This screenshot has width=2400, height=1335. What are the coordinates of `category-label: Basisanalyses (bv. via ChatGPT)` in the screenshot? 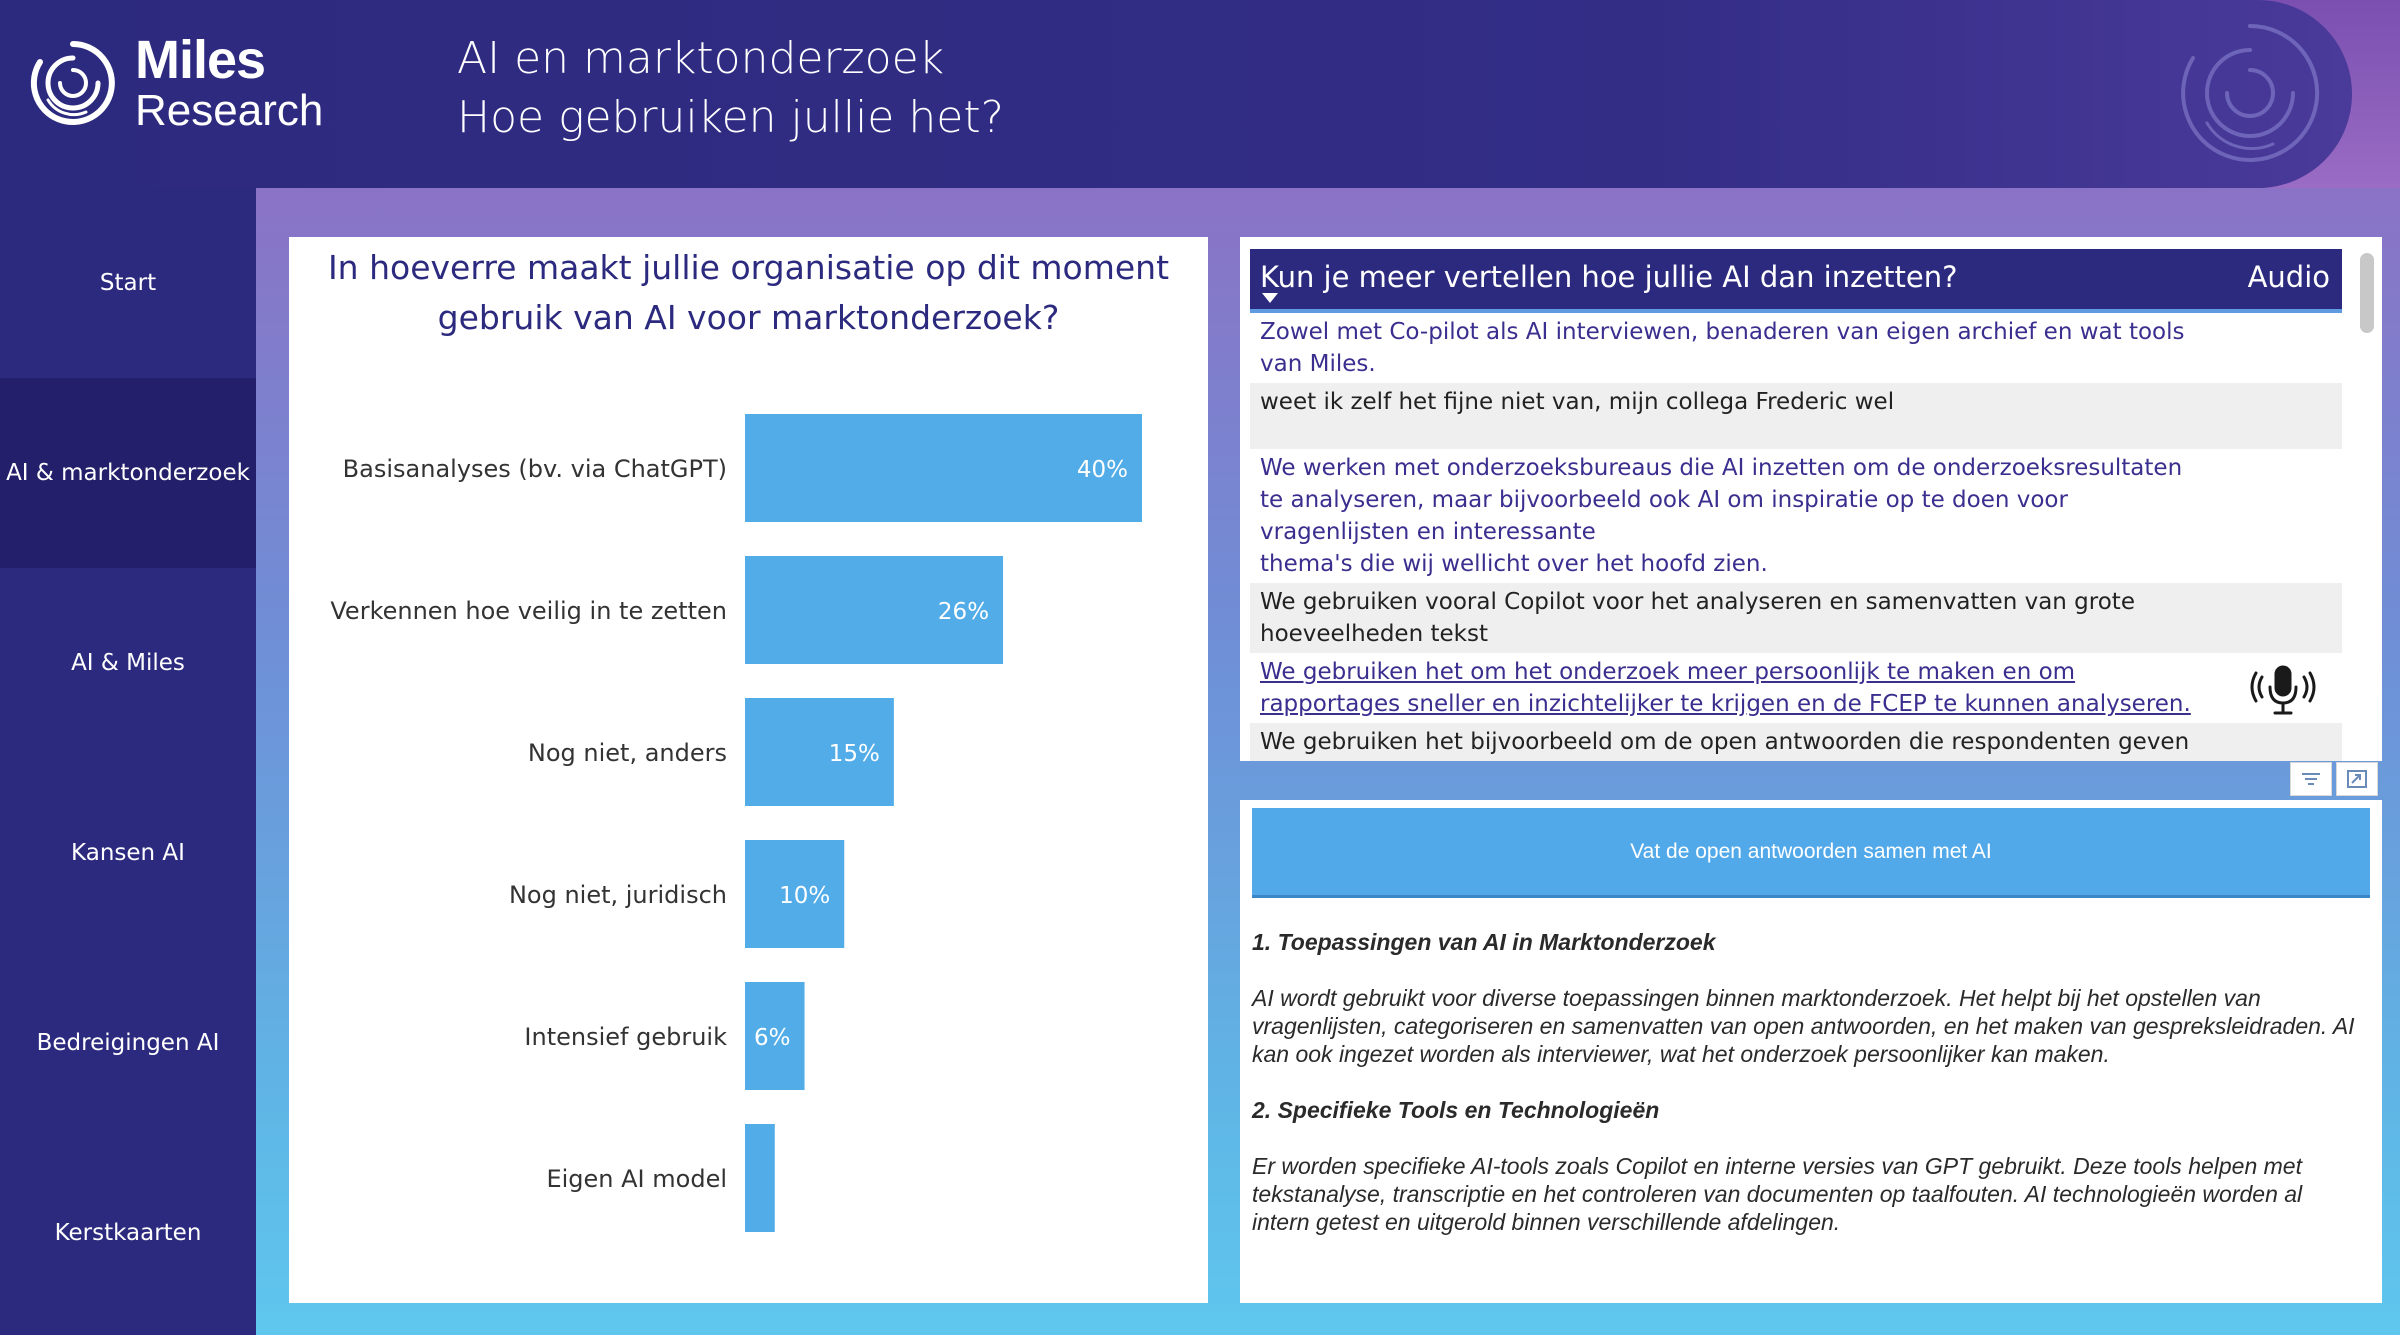 It's located at (535, 469).